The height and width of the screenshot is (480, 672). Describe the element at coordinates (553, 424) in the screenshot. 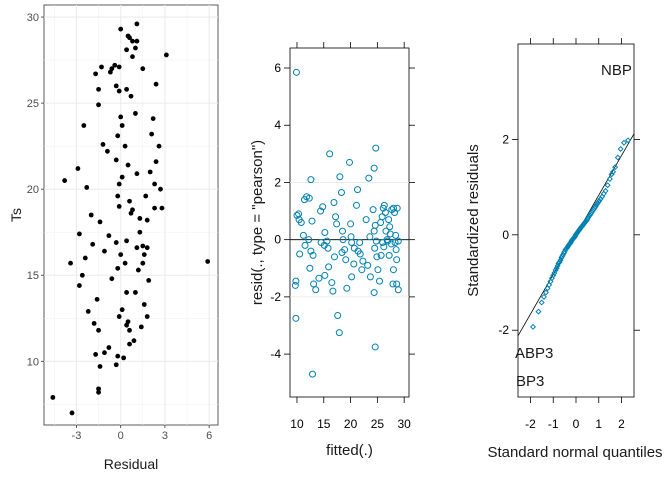

I see `x-tick-label: -1` at that location.